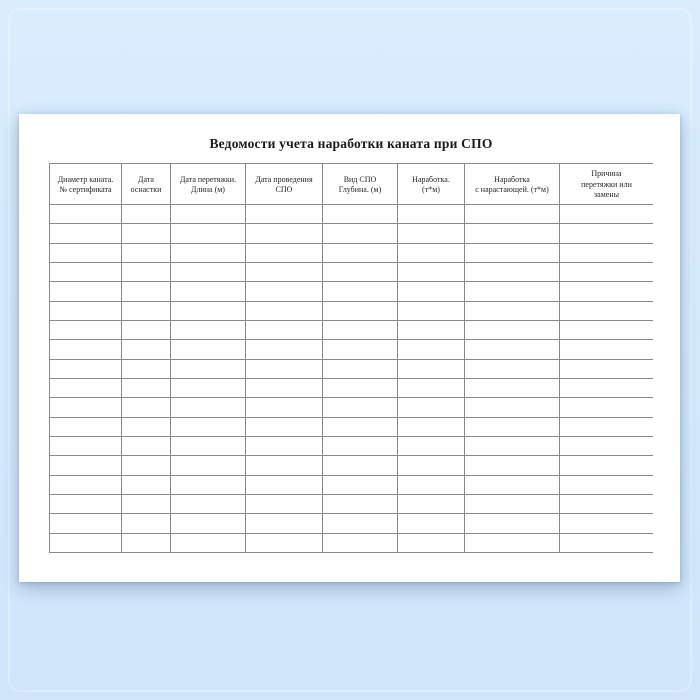  What do you see at coordinates (85, 184) in the screenshot?
I see `column-header-diameter-certificate: Диаметр каната. № сертификата` at bounding box center [85, 184].